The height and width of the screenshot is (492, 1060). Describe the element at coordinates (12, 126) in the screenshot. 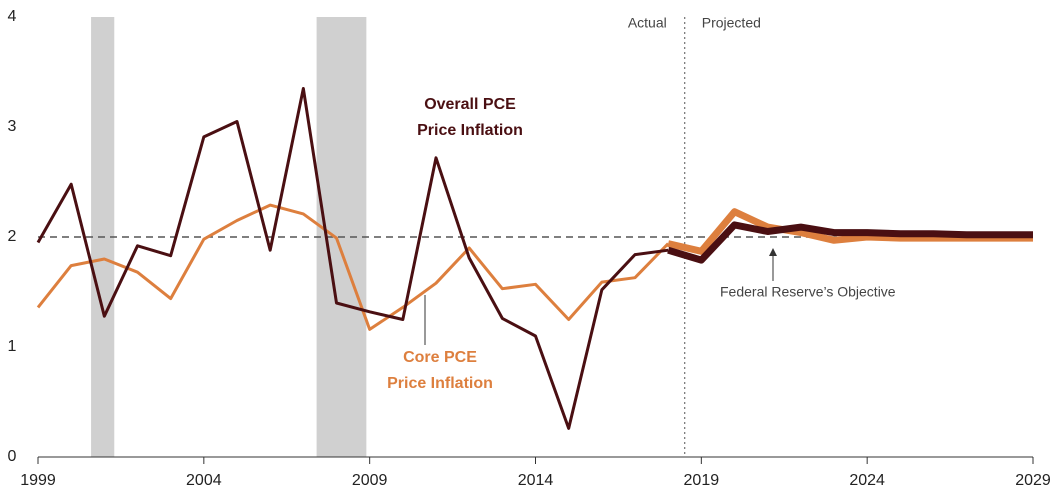

I see `y-tick-label: 3` at that location.